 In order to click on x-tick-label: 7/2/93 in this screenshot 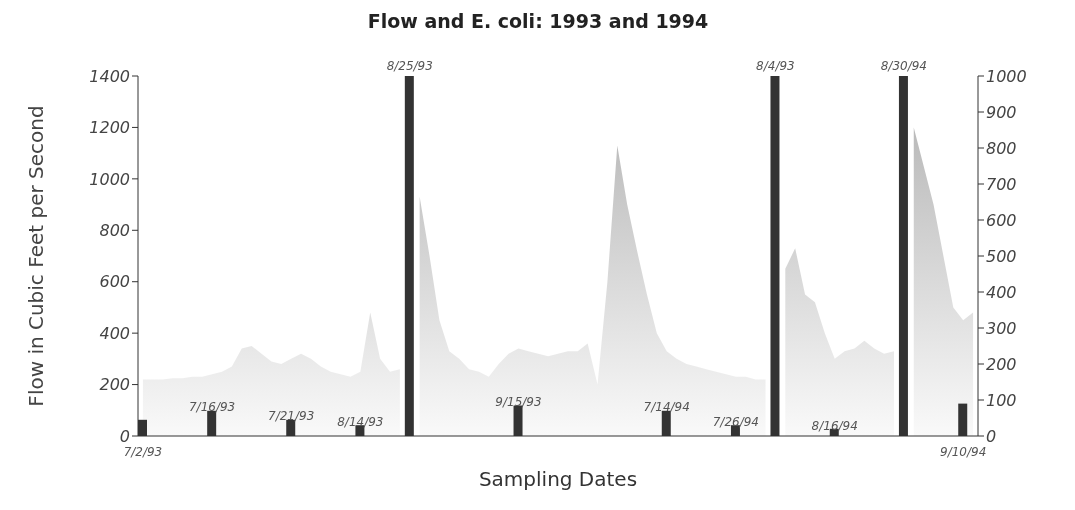, I will do `click(143, 452)`.